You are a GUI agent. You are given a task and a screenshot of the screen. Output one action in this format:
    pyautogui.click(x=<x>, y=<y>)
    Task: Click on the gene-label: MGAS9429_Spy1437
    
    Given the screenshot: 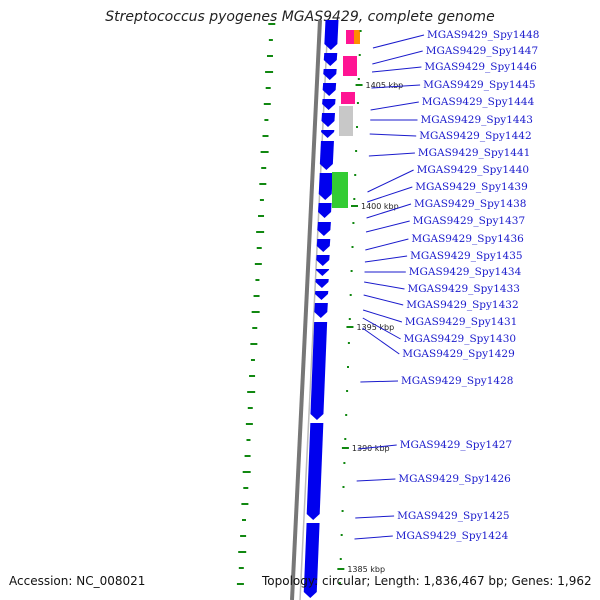 What is the action you would take?
    pyautogui.click(x=469, y=221)
    